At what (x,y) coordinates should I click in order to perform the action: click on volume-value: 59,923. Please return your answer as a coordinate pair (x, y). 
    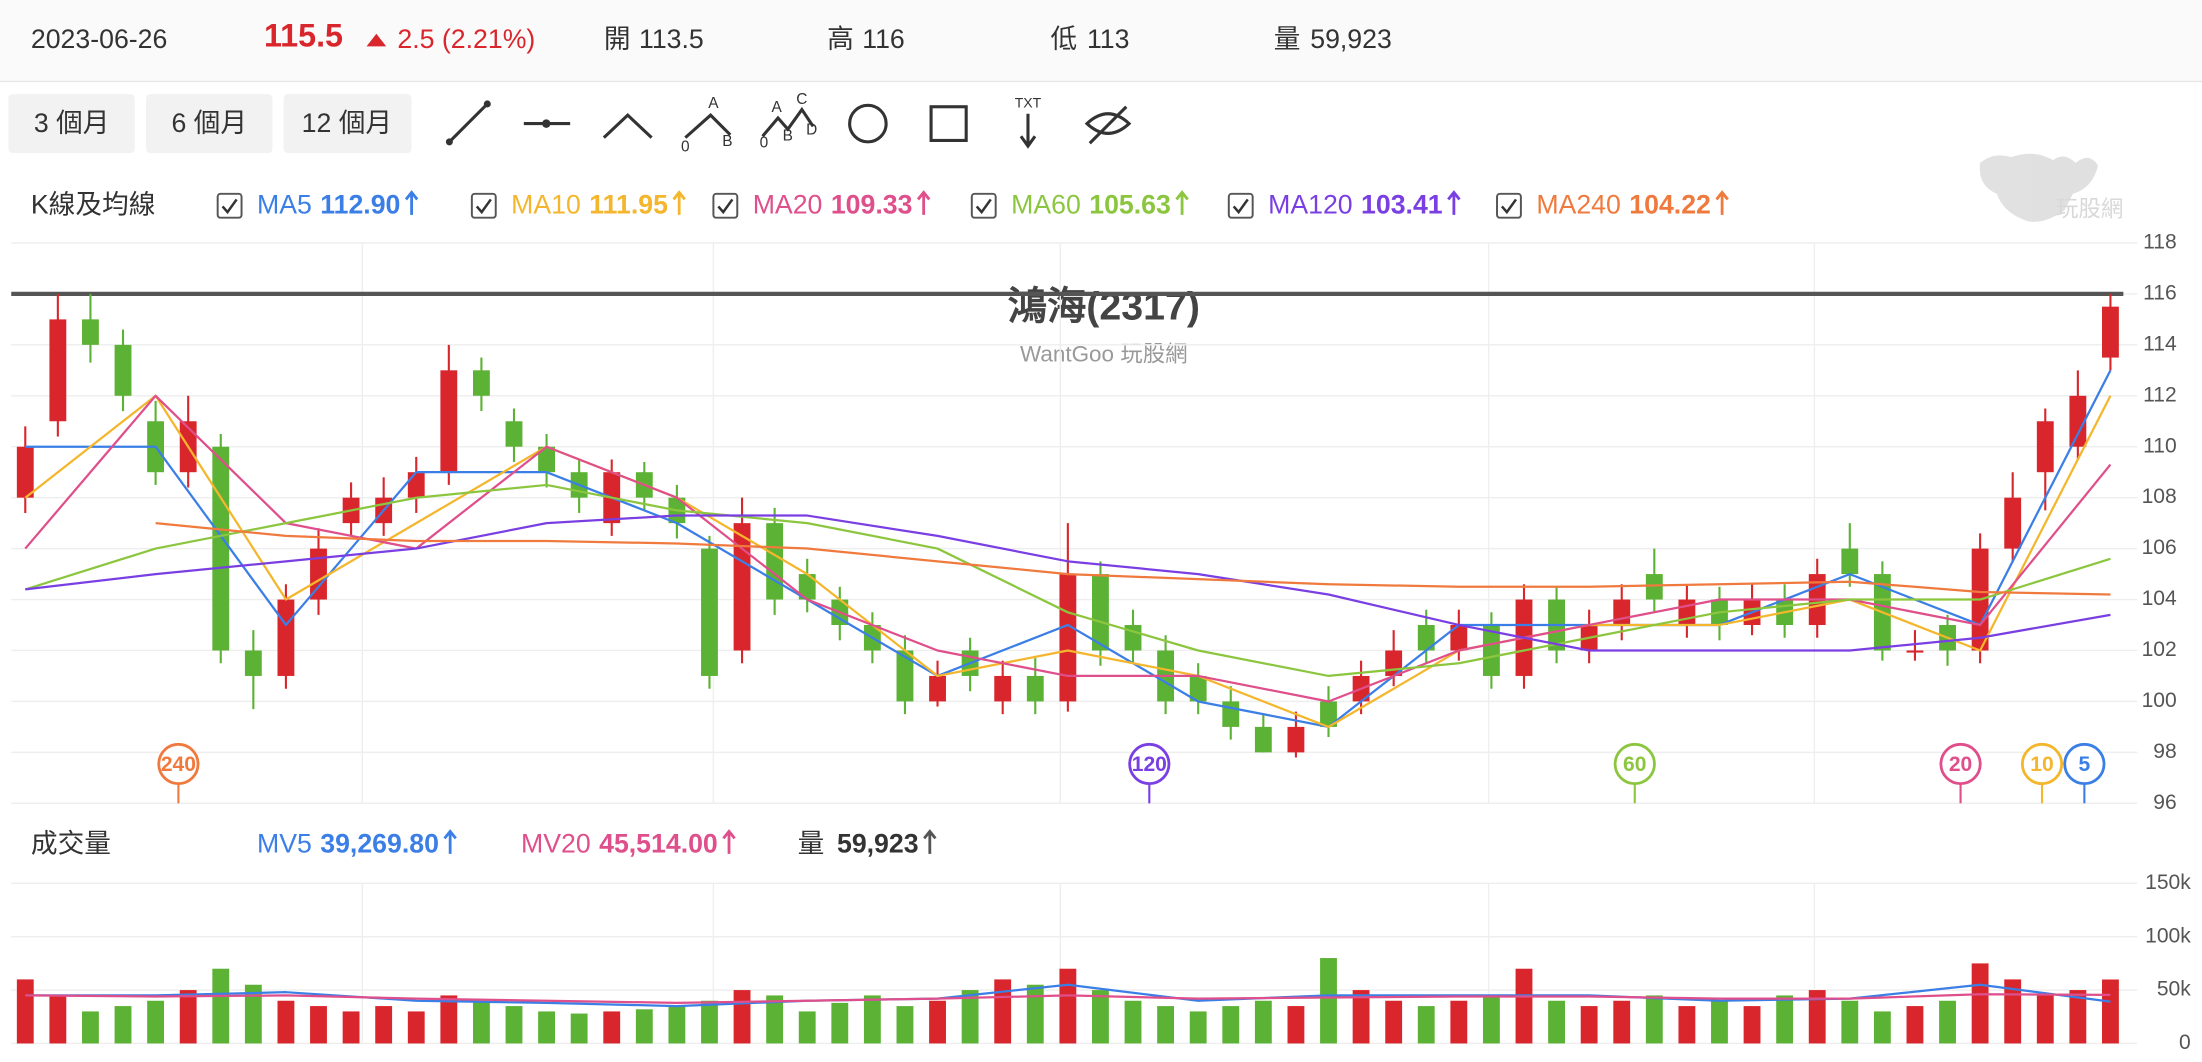
    Looking at the image, I should click on (1351, 39).